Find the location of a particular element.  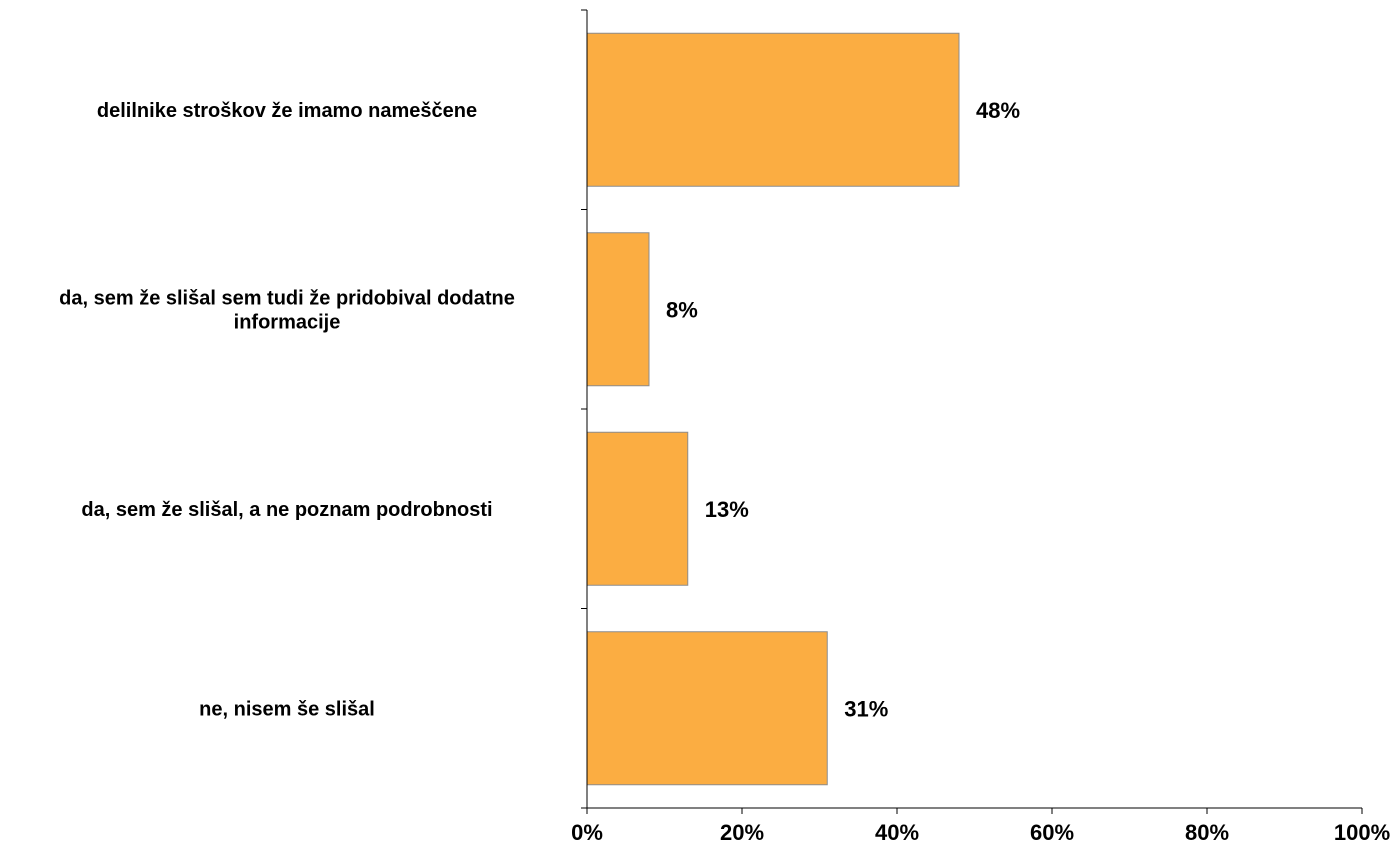

category-label-line: informacije is located at coordinates (287, 322).